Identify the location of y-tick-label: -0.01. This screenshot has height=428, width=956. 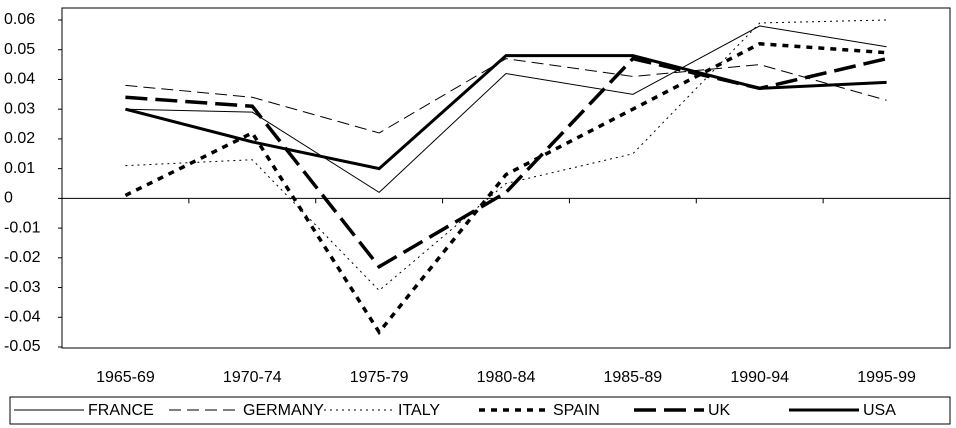
(22, 227).